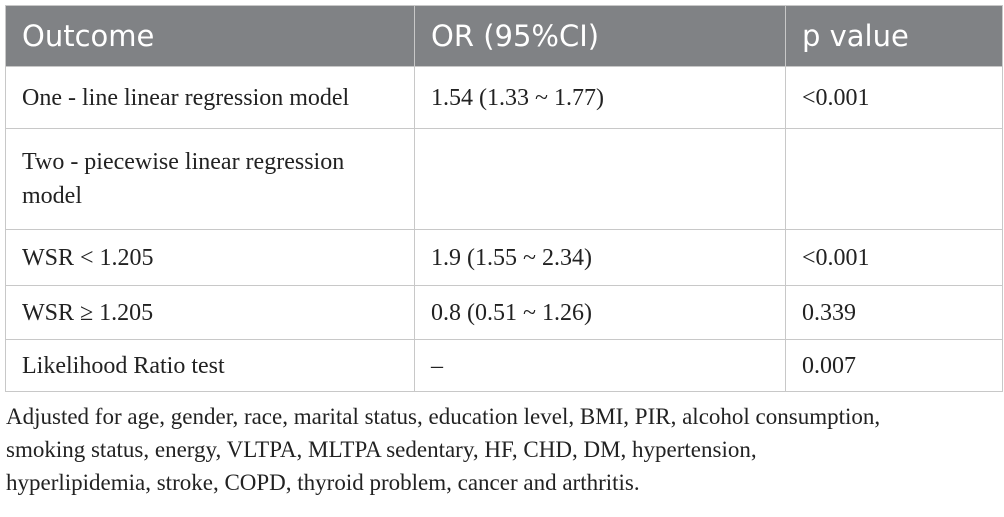  I want to click on table-row: WSR ≥ 1.205 0.8 (0.51 ~ 1.26) 0.339, so click(504, 312).